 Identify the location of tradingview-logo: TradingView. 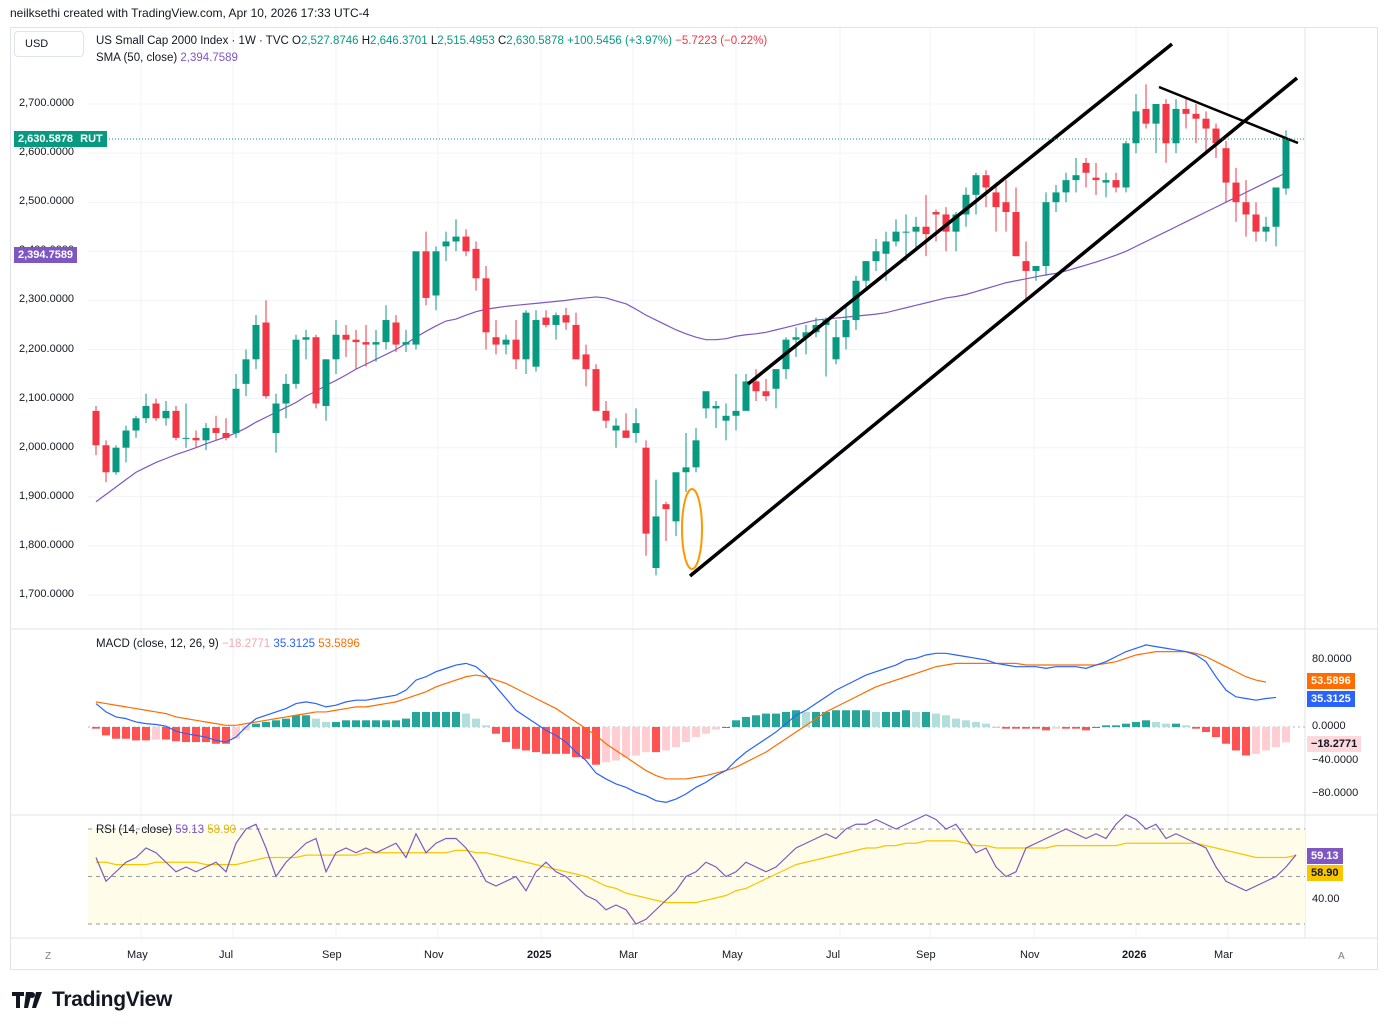
(92, 1000).